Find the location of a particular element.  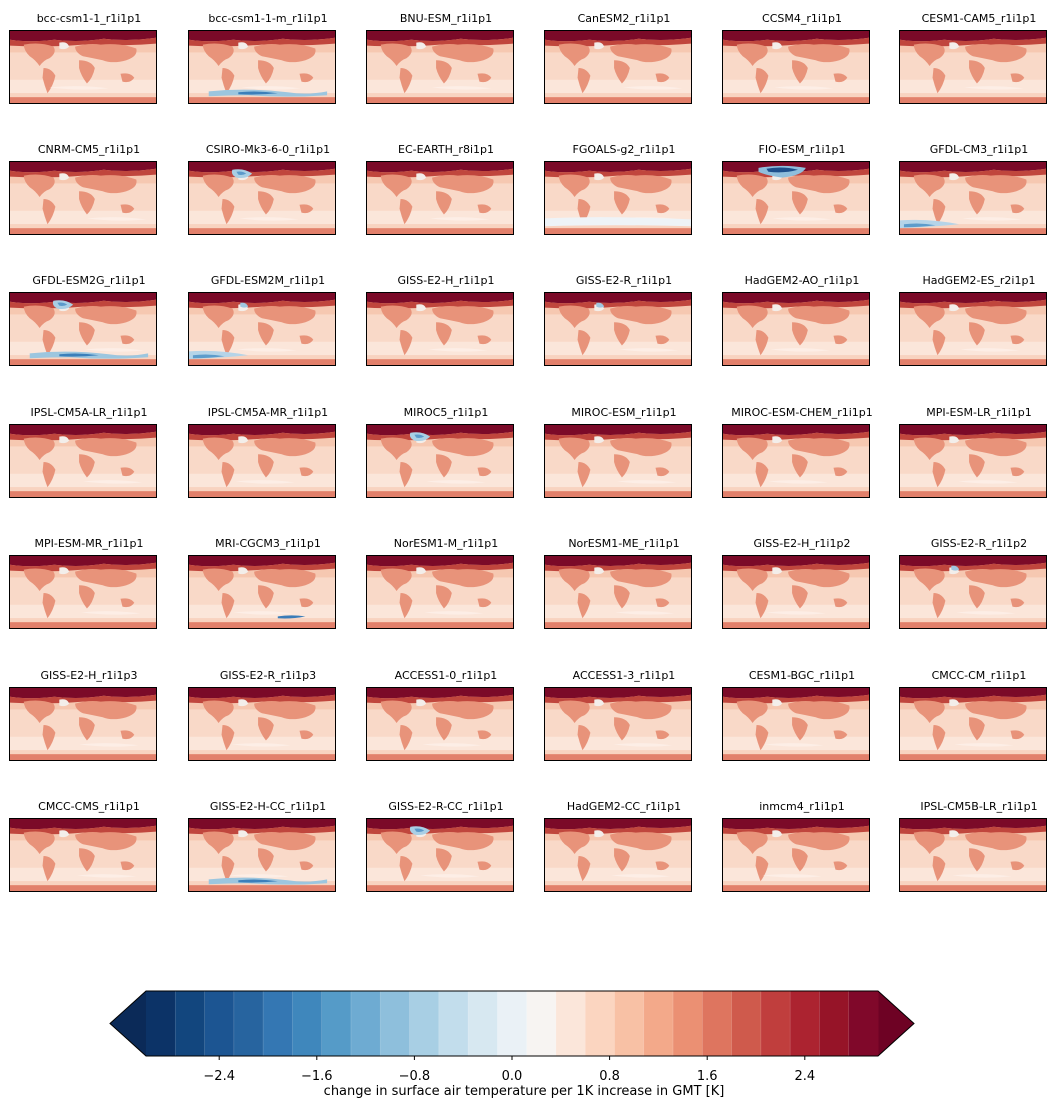

panel-title: HadGEM2-CC_r1i1p1 is located at coordinates (624, 806).